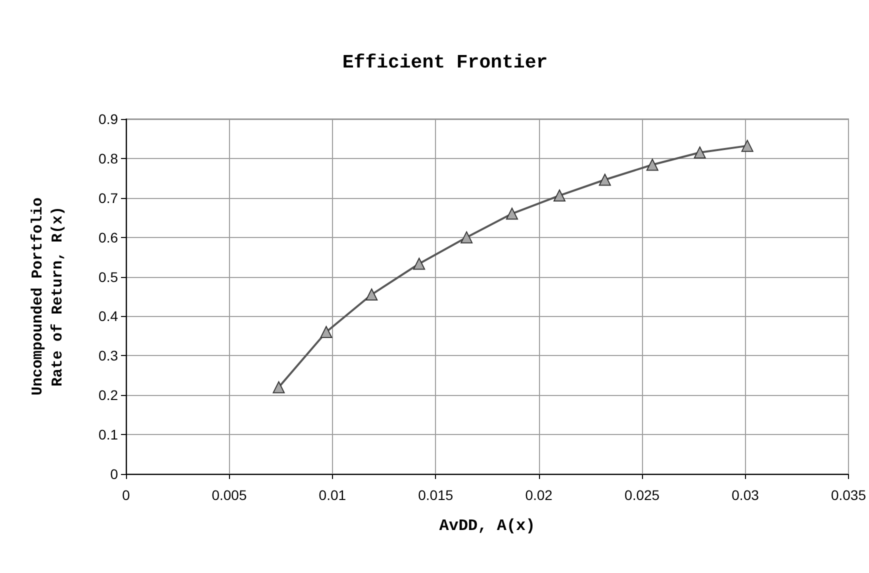  Describe the element at coordinates (108, 158) in the screenshot. I see `y-tick-label: 0.8` at that location.